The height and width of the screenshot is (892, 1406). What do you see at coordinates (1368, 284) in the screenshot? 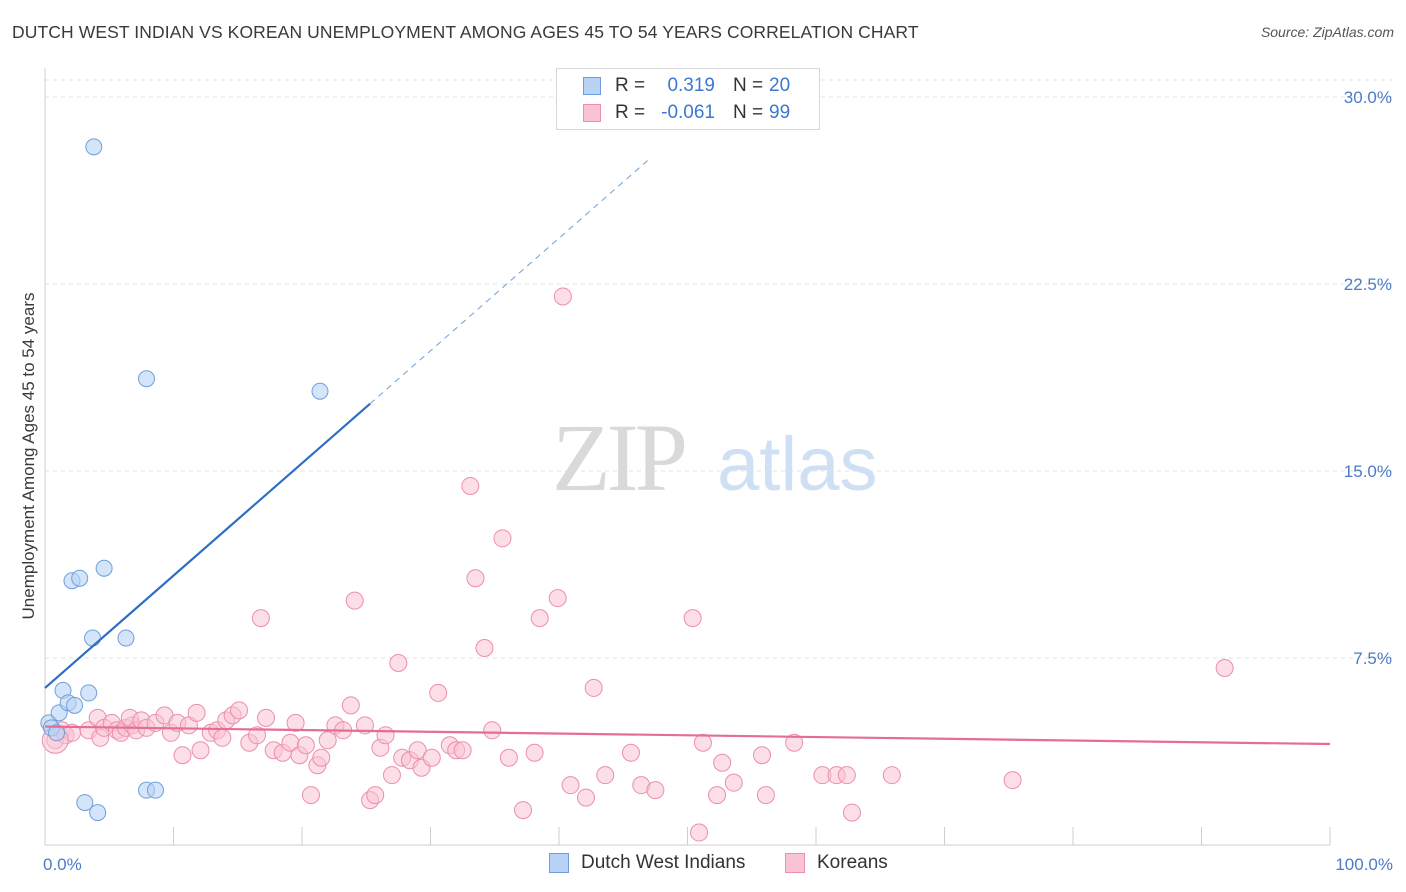
I see `y-tick-label: 22.5%` at bounding box center [1368, 284].